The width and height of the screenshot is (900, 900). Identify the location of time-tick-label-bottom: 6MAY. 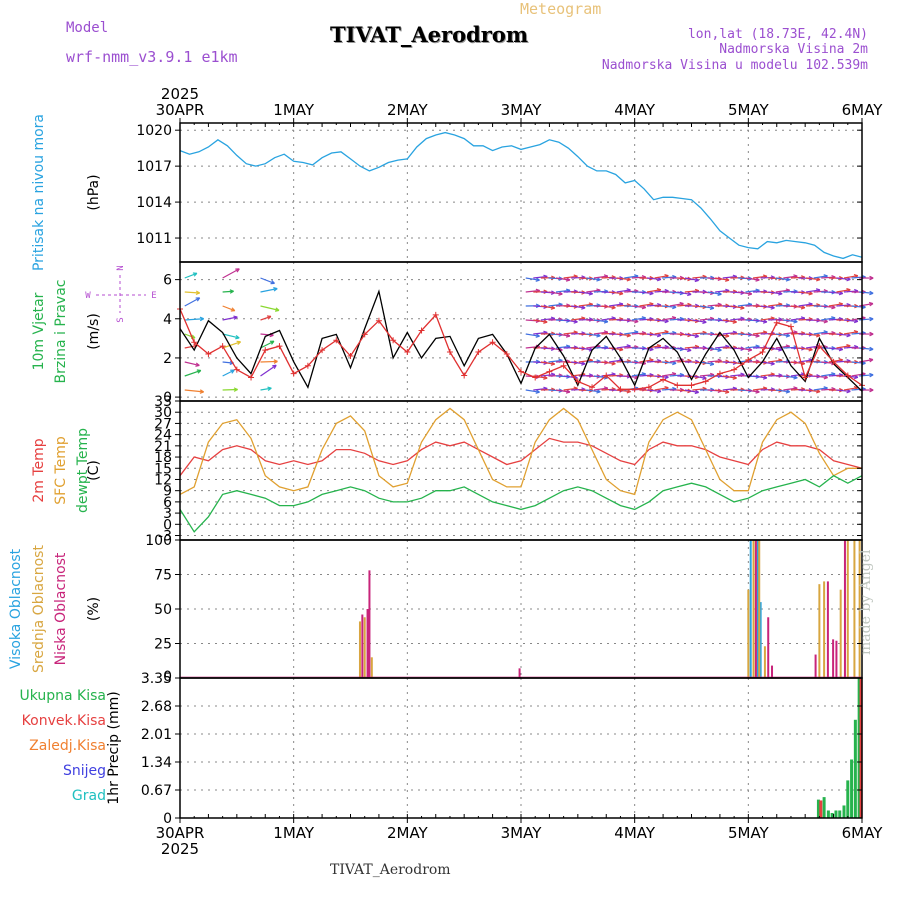
(863, 833).